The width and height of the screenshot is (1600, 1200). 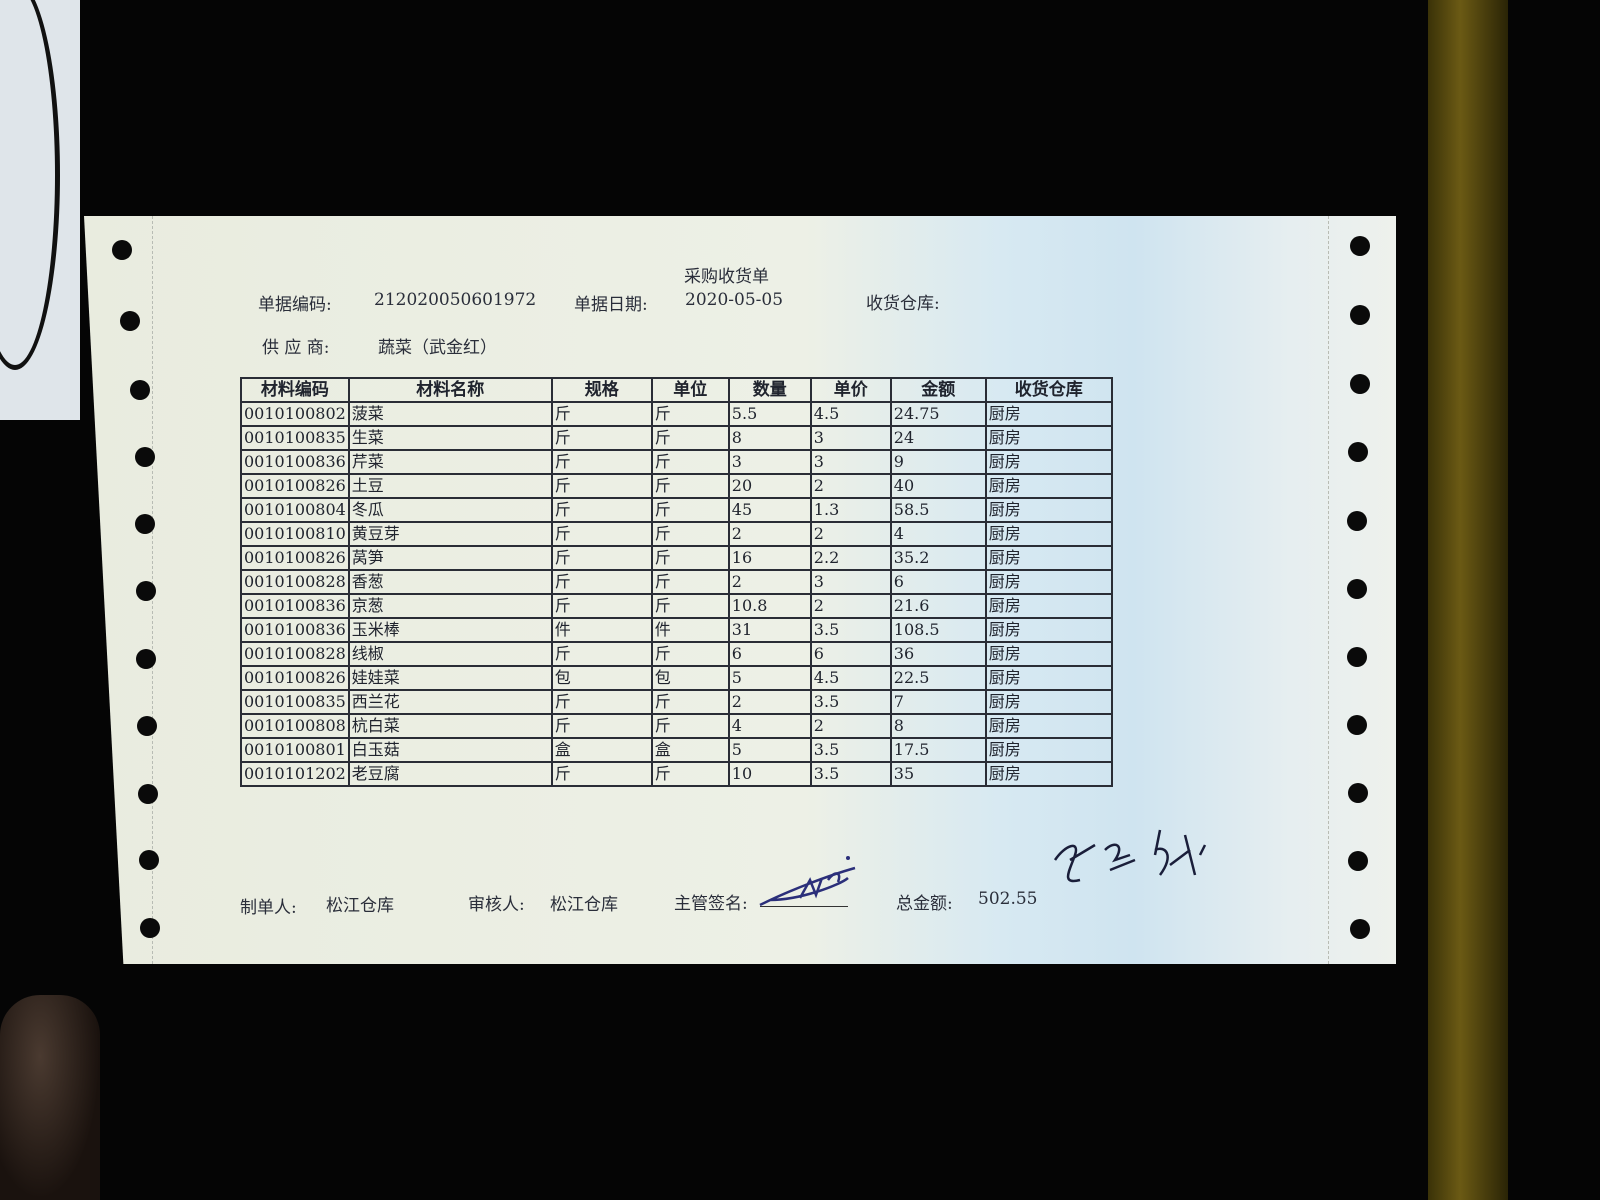 What do you see at coordinates (450, 654) in the screenshot?
I see `table-cell: 线椒` at bounding box center [450, 654].